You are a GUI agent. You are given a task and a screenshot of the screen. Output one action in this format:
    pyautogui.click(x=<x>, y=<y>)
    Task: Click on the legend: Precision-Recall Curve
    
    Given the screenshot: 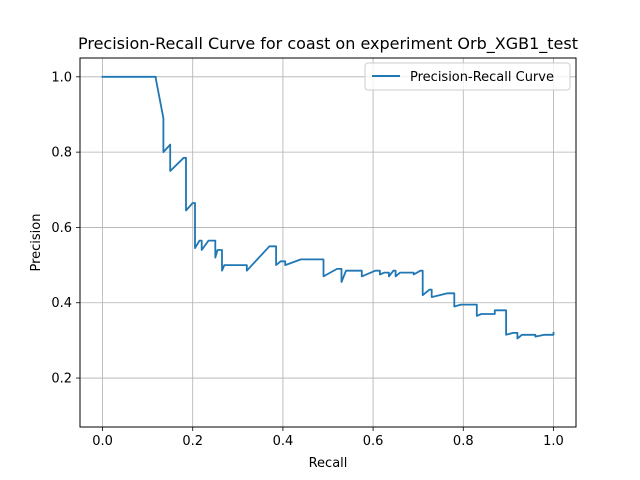 What is the action you would take?
    pyautogui.click(x=467, y=76)
    